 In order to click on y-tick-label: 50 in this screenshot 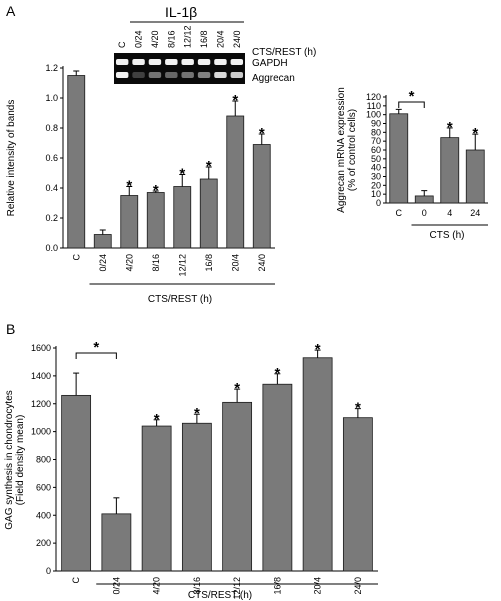, I will do `click(376, 159)`.